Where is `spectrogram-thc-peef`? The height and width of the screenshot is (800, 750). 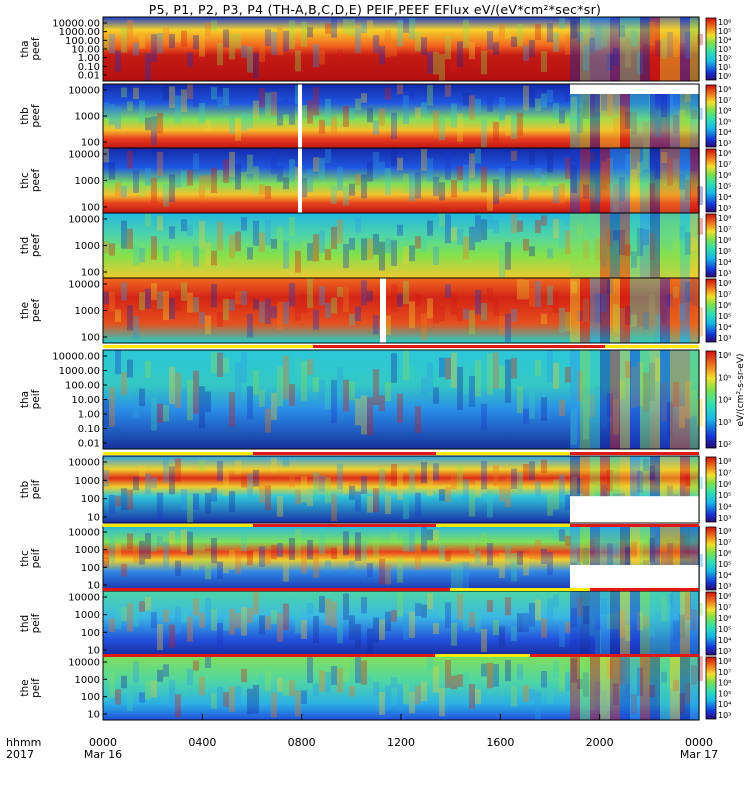 spectrogram-thc-peef is located at coordinates (401, 180).